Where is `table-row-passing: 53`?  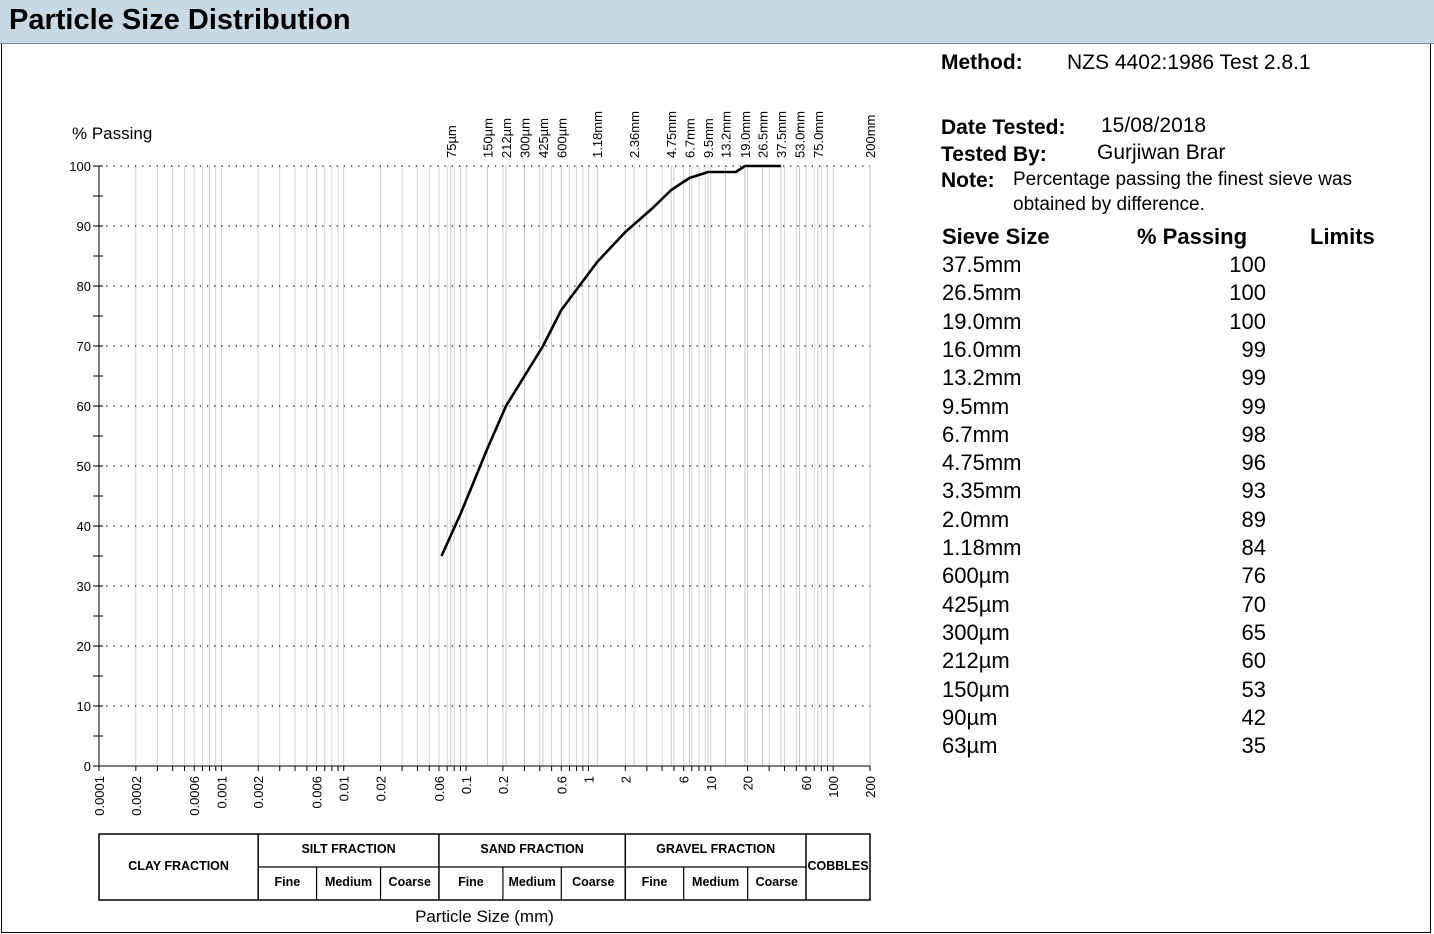 table-row-passing: 53 is located at coordinates (1253, 689).